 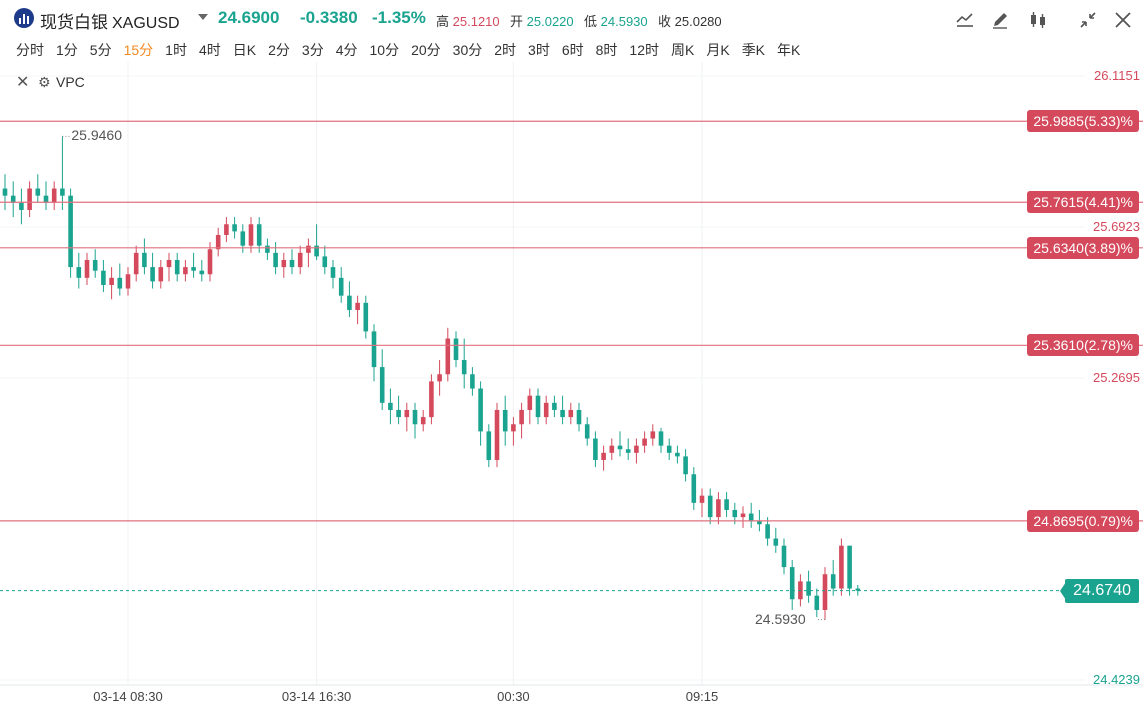 What do you see at coordinates (96, 135) in the screenshot?
I see `extreme-label-0: 25.9460` at bounding box center [96, 135].